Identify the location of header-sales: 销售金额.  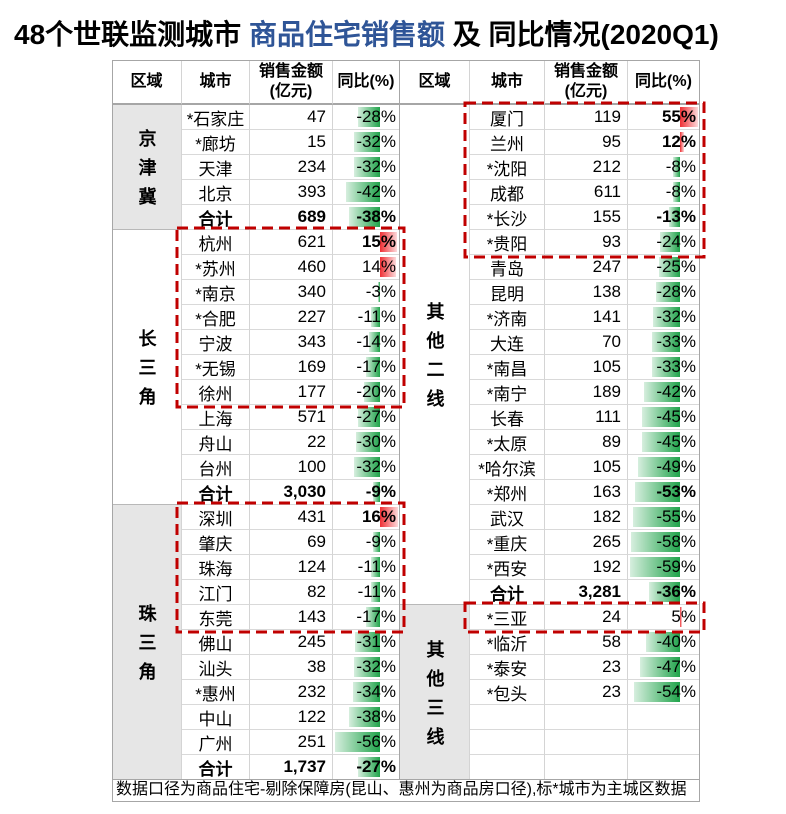
(290, 71).